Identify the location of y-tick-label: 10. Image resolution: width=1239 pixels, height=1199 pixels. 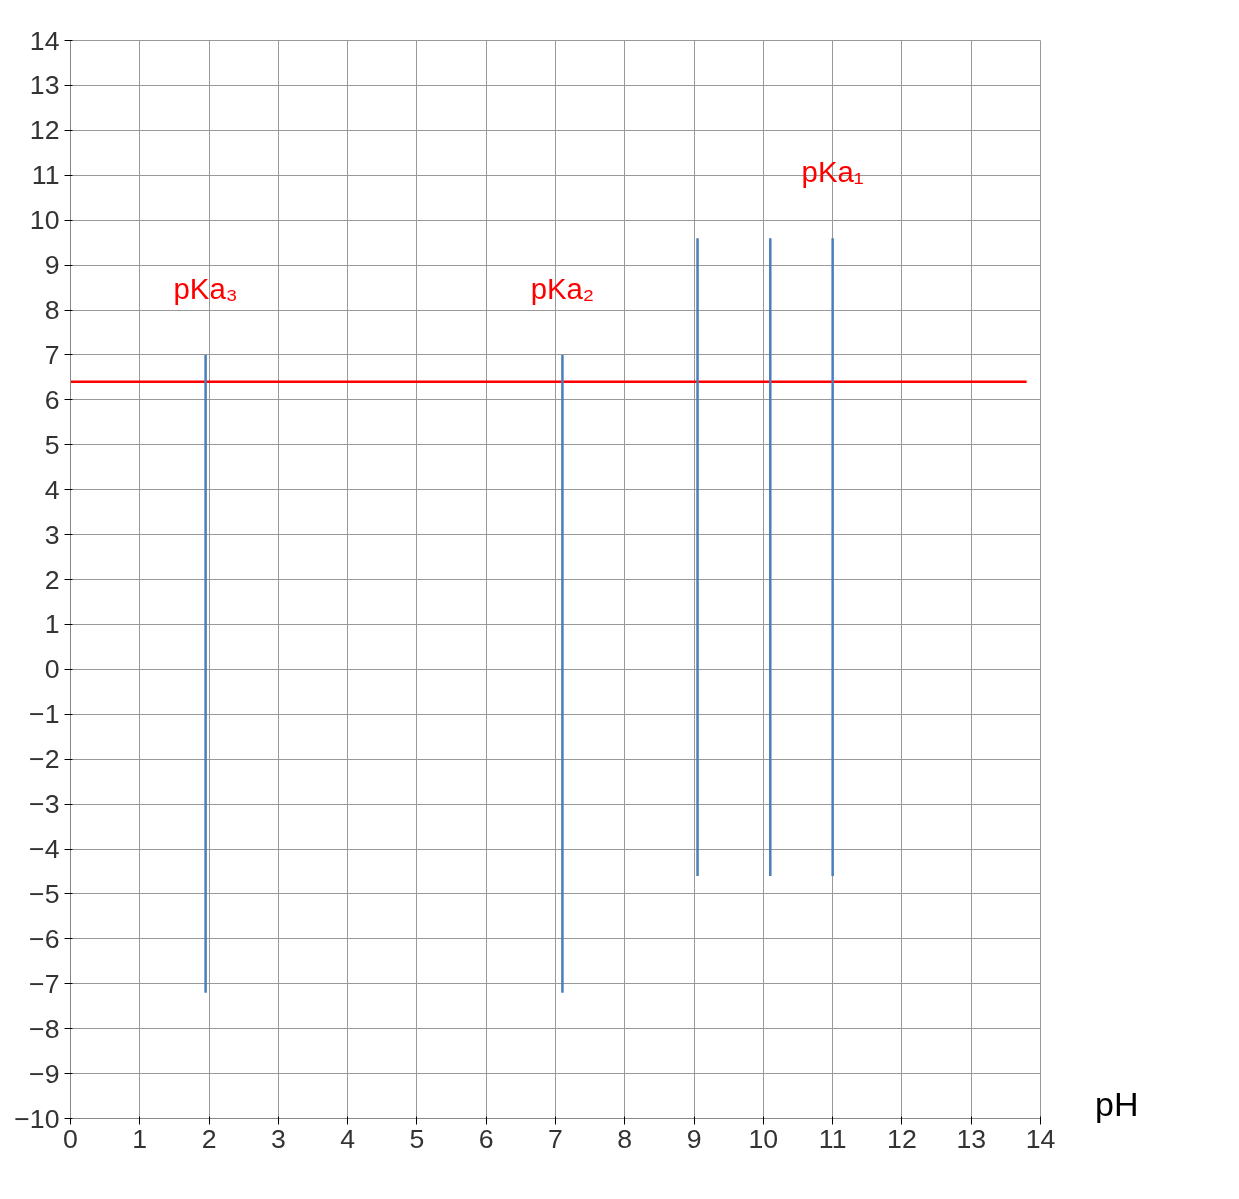
(44, 220).